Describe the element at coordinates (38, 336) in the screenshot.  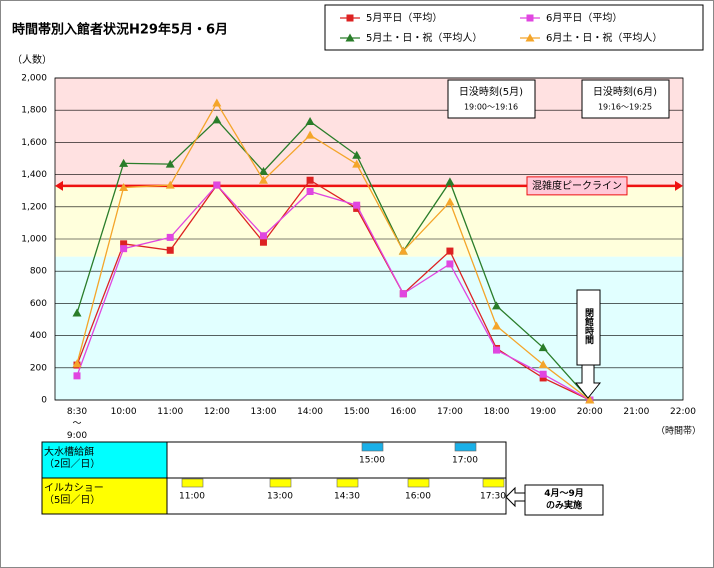
I see `y-tick-label: 400` at that location.